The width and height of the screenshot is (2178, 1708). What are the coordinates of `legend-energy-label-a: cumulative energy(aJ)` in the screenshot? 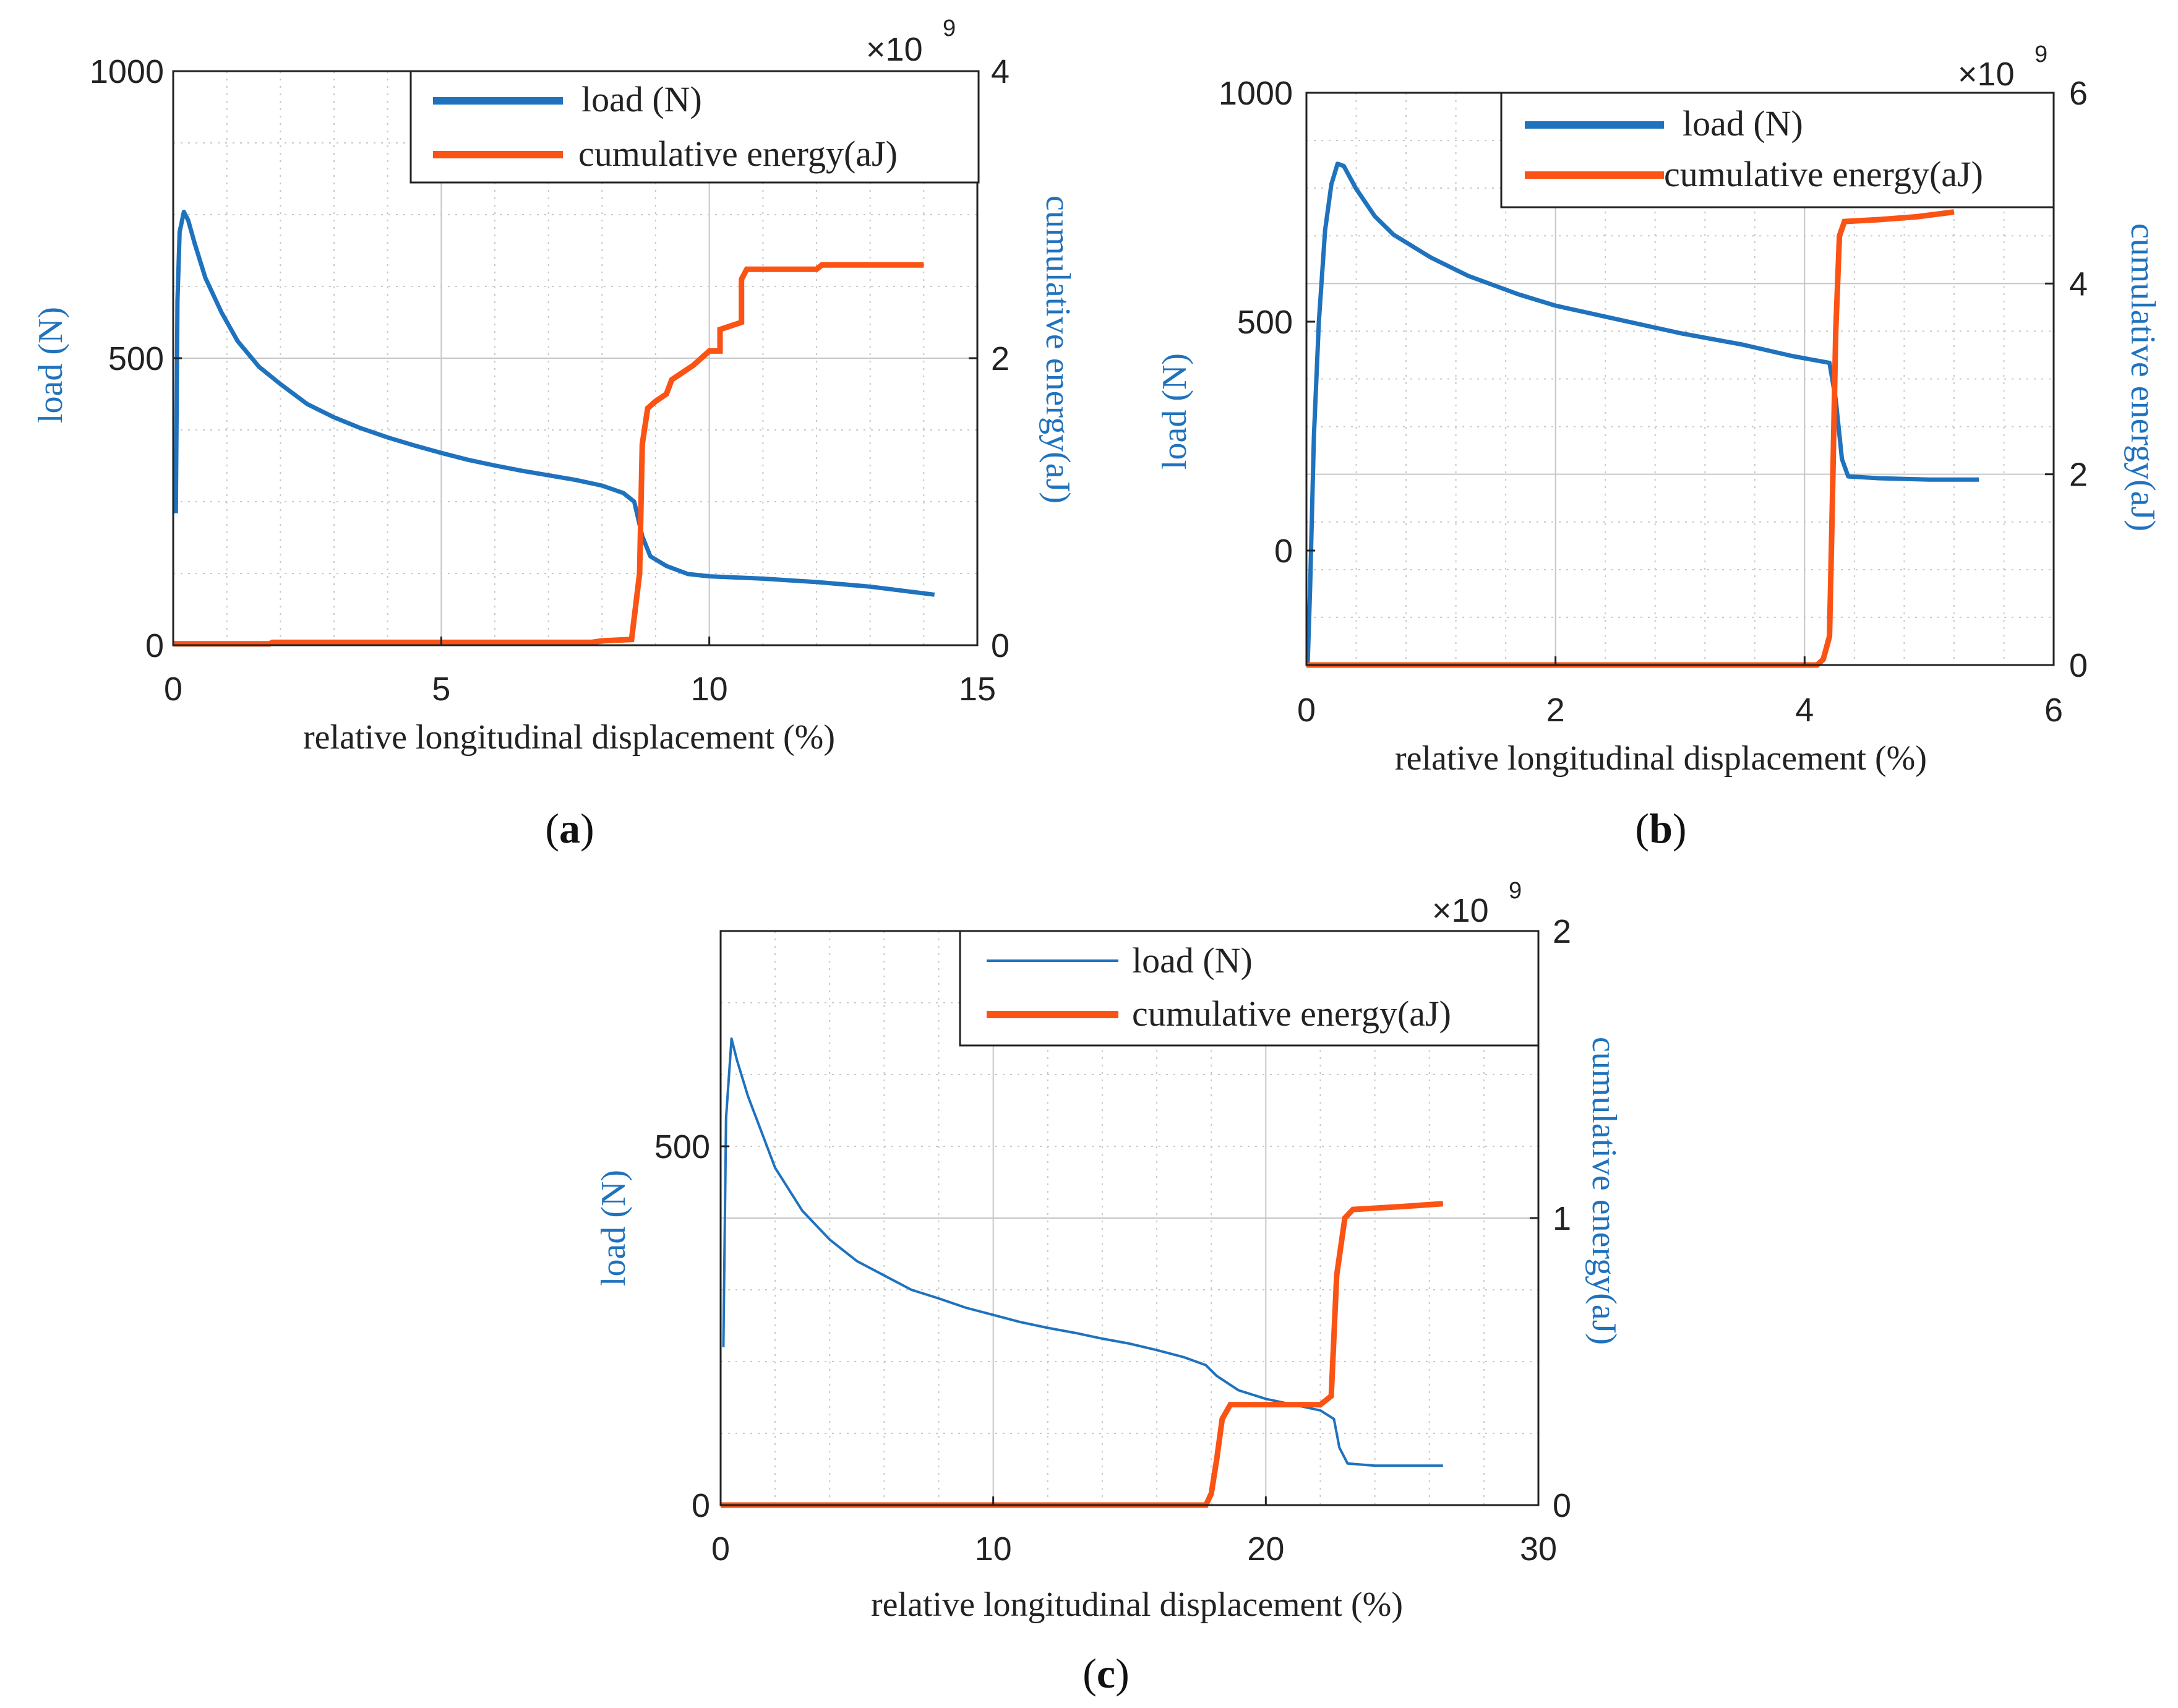 It's located at (738, 154).